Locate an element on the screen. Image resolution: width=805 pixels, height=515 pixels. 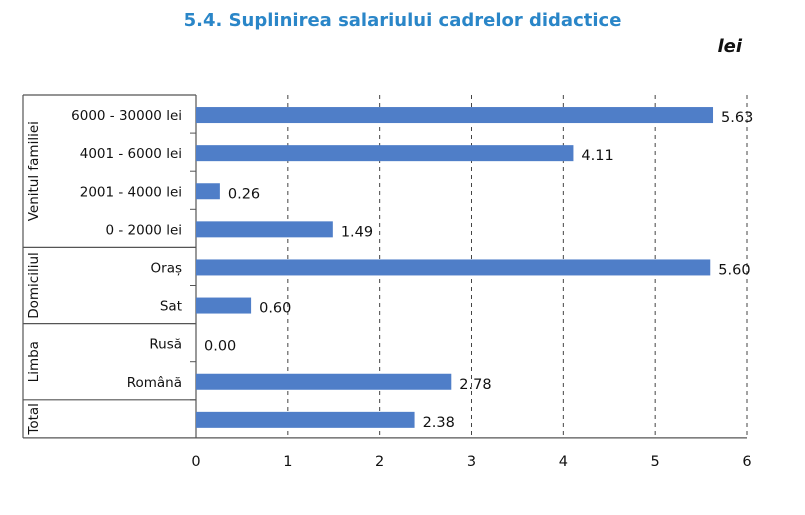
x-tick-label: 3 is located at coordinates (471, 462).